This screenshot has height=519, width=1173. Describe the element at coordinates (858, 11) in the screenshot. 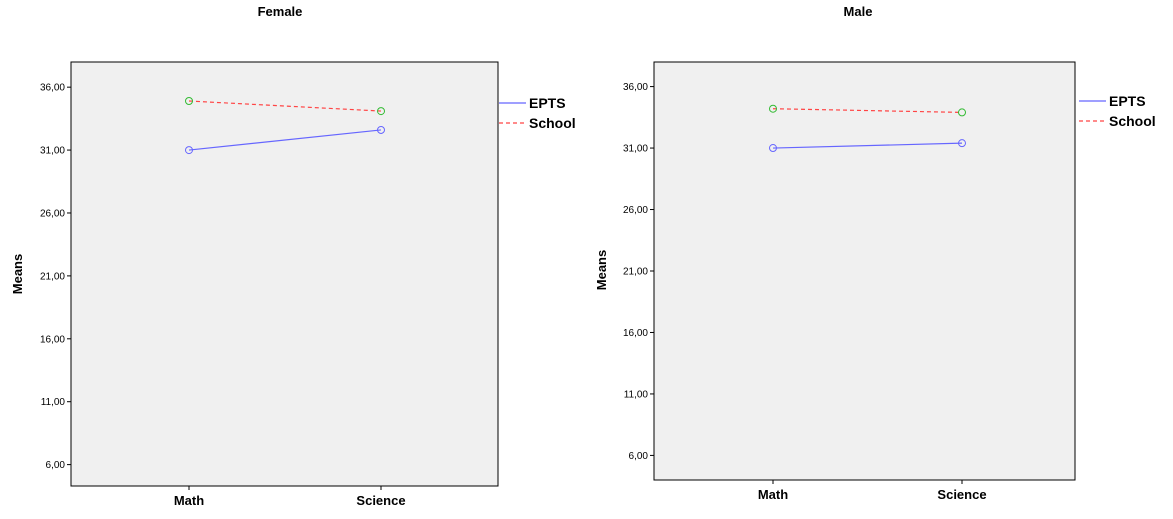

I see `chart-title: Male` at that location.